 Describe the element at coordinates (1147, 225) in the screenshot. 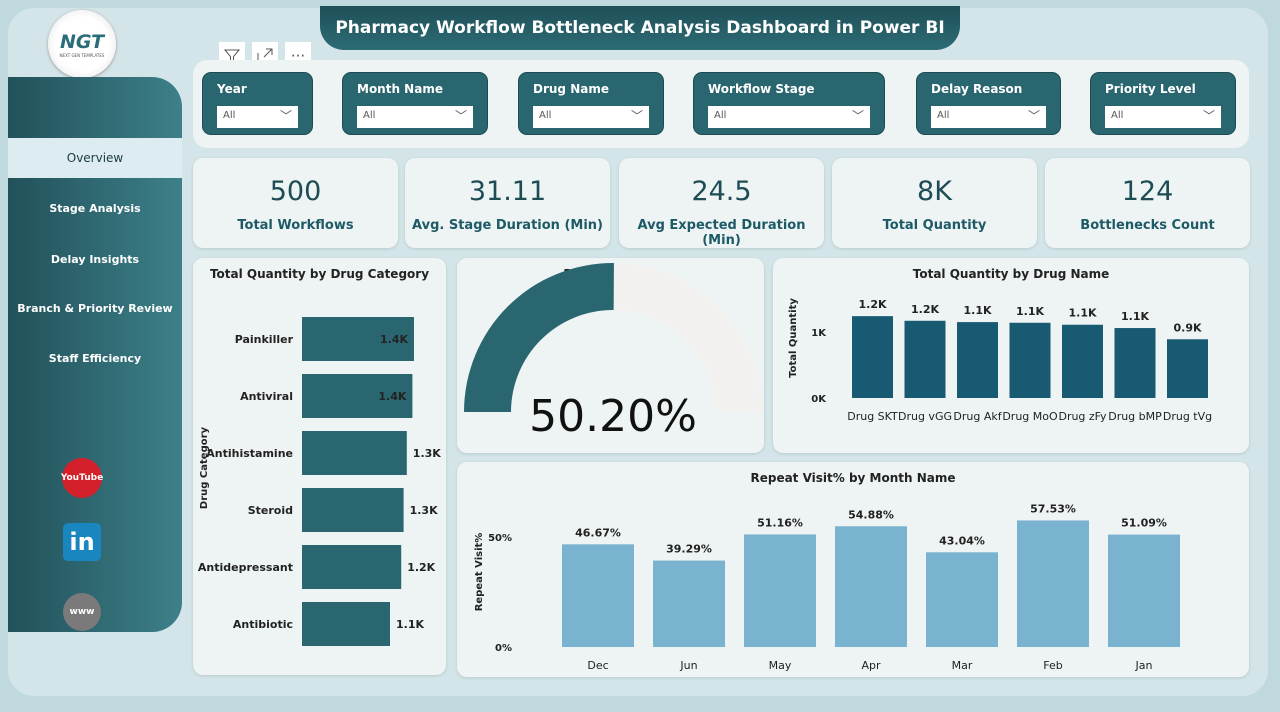

I see `kpi-label: Bottlenecks Count` at that location.